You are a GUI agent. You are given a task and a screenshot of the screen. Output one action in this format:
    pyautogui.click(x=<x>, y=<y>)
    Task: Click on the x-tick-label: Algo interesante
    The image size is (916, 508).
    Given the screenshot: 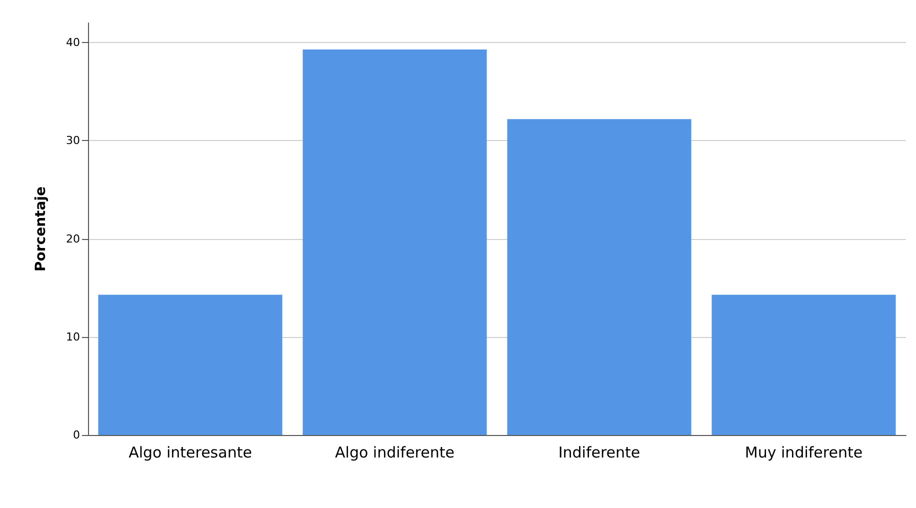 What is the action you would take?
    pyautogui.click(x=190, y=453)
    